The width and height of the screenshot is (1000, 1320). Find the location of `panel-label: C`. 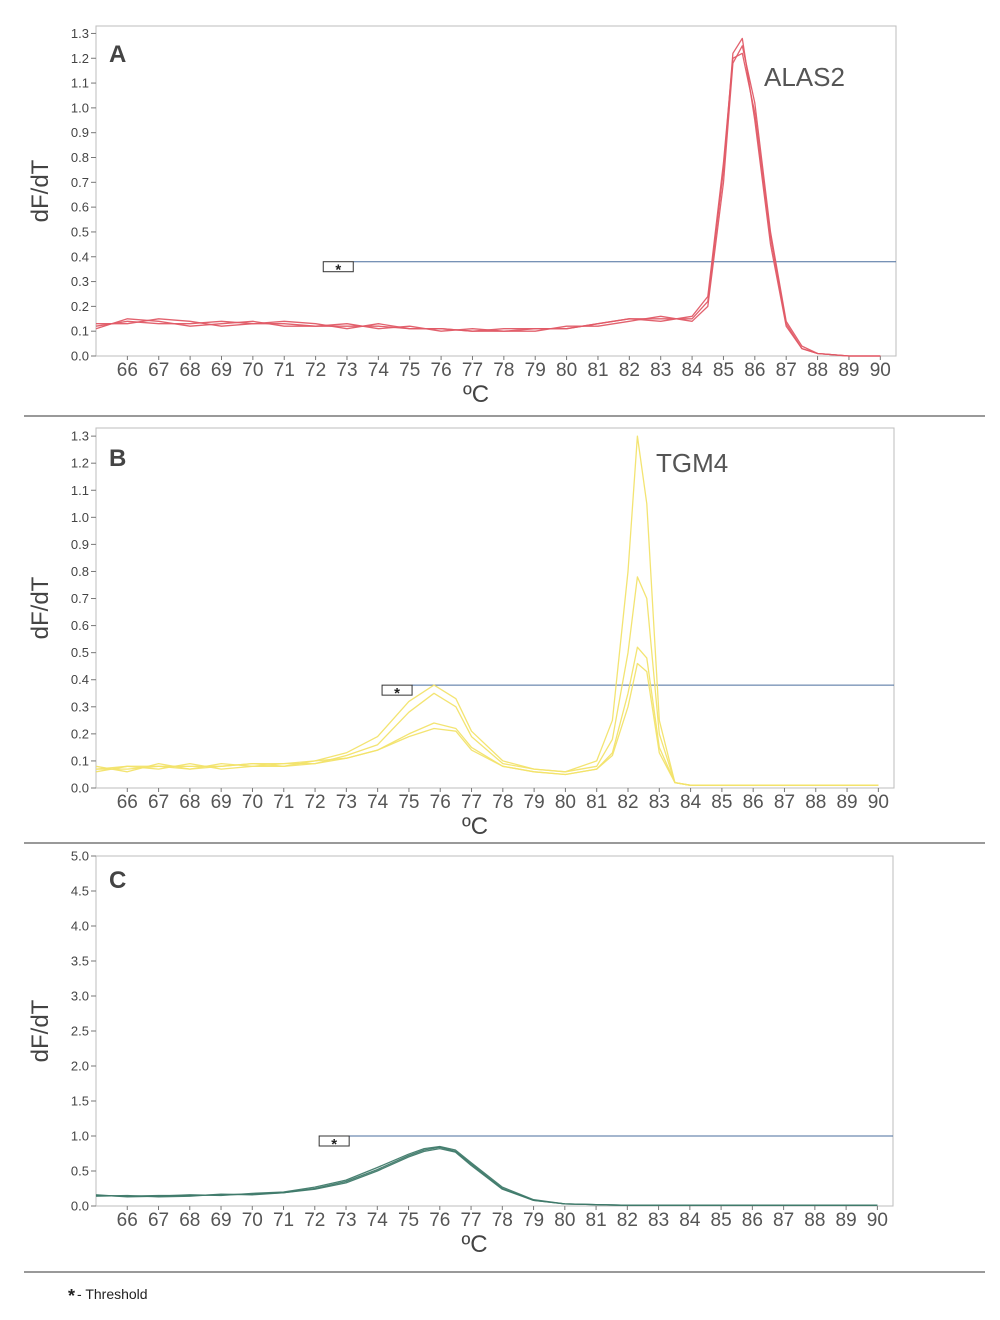

panel-label: C is located at coordinates (117, 880).